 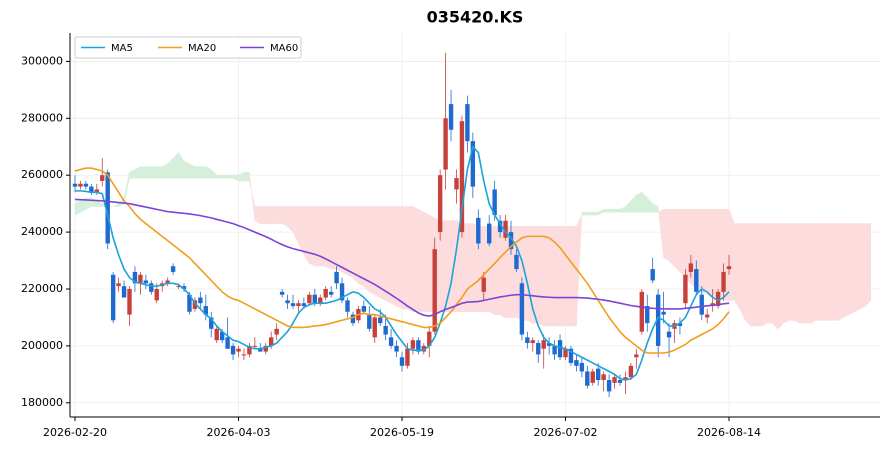 What do you see at coordinates (42, 402) in the screenshot?
I see `y-tick-label: 180000` at bounding box center [42, 402].